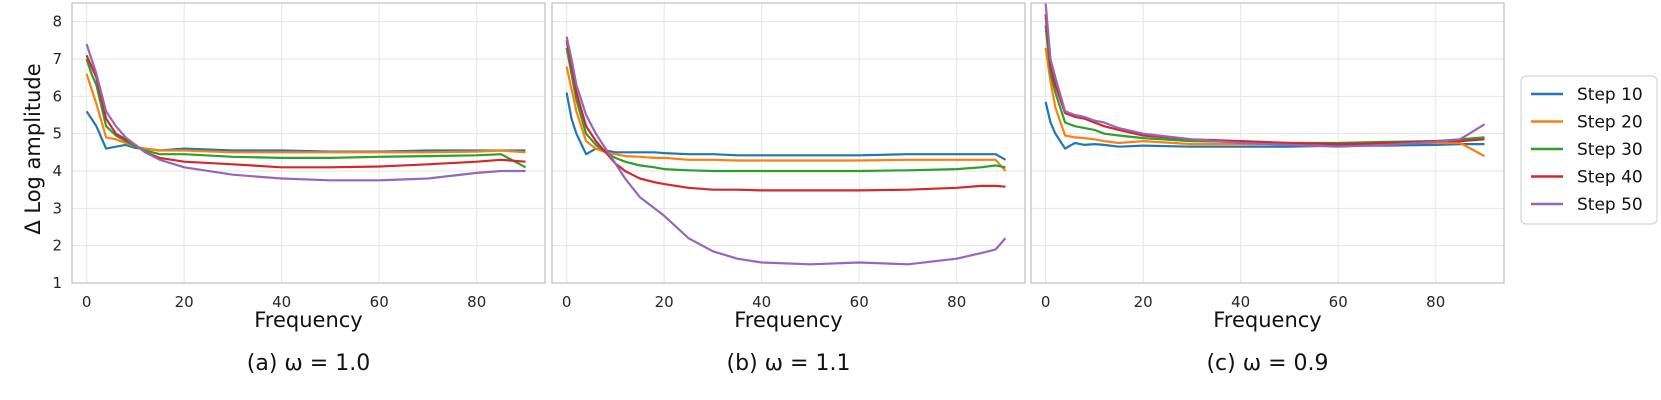 The image size is (1661, 400). I want to click on y-tick-label: 4, so click(57, 171).